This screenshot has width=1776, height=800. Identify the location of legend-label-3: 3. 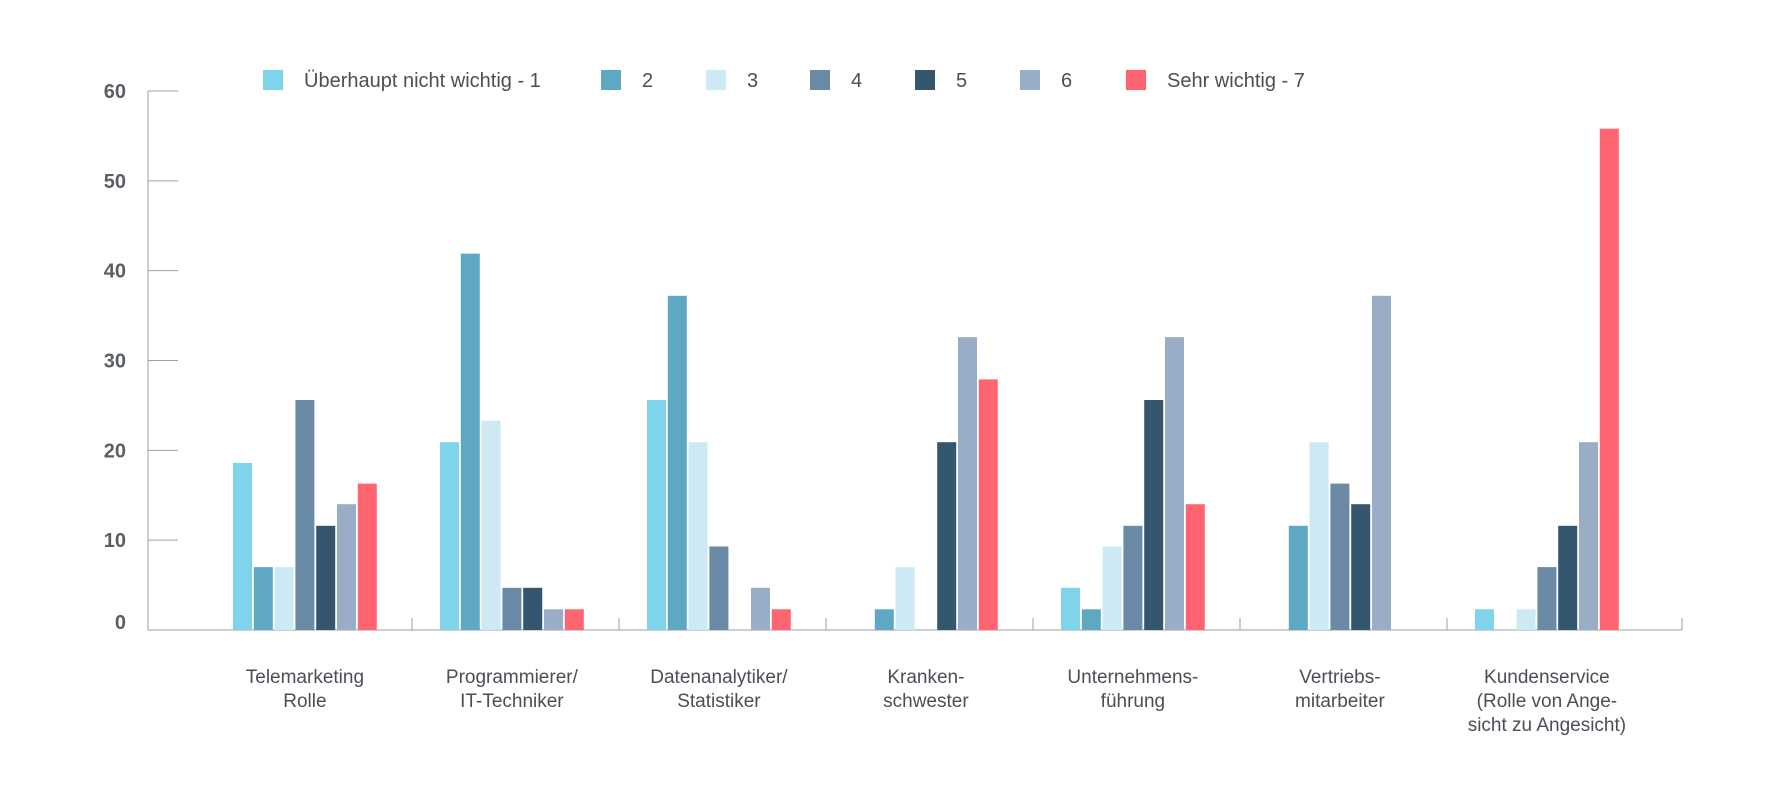
(752, 81).